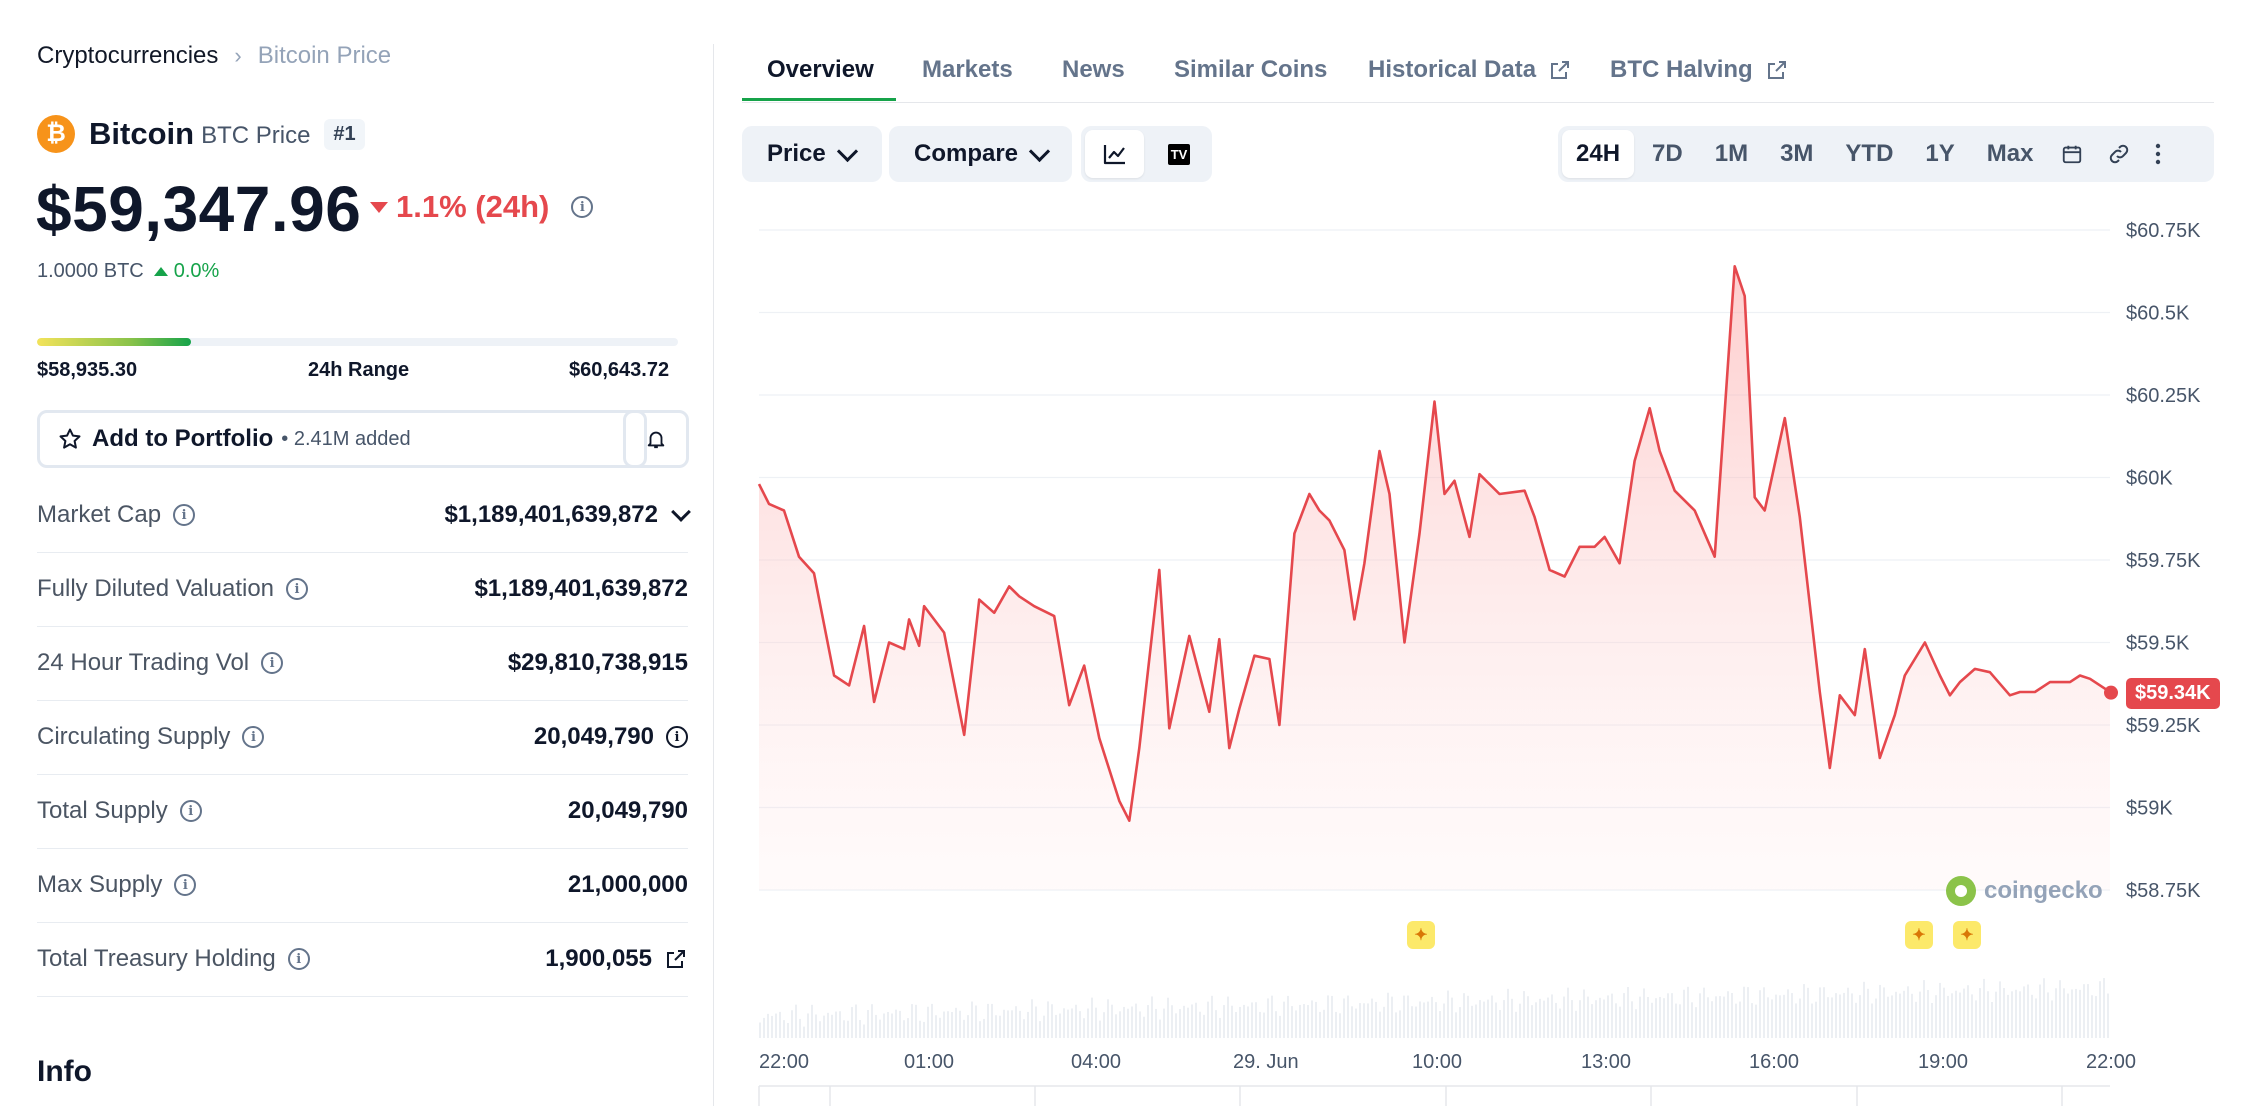 This screenshot has width=2242, height=1106. What do you see at coordinates (676, 959) in the screenshot?
I see `external-link-icon` at bounding box center [676, 959].